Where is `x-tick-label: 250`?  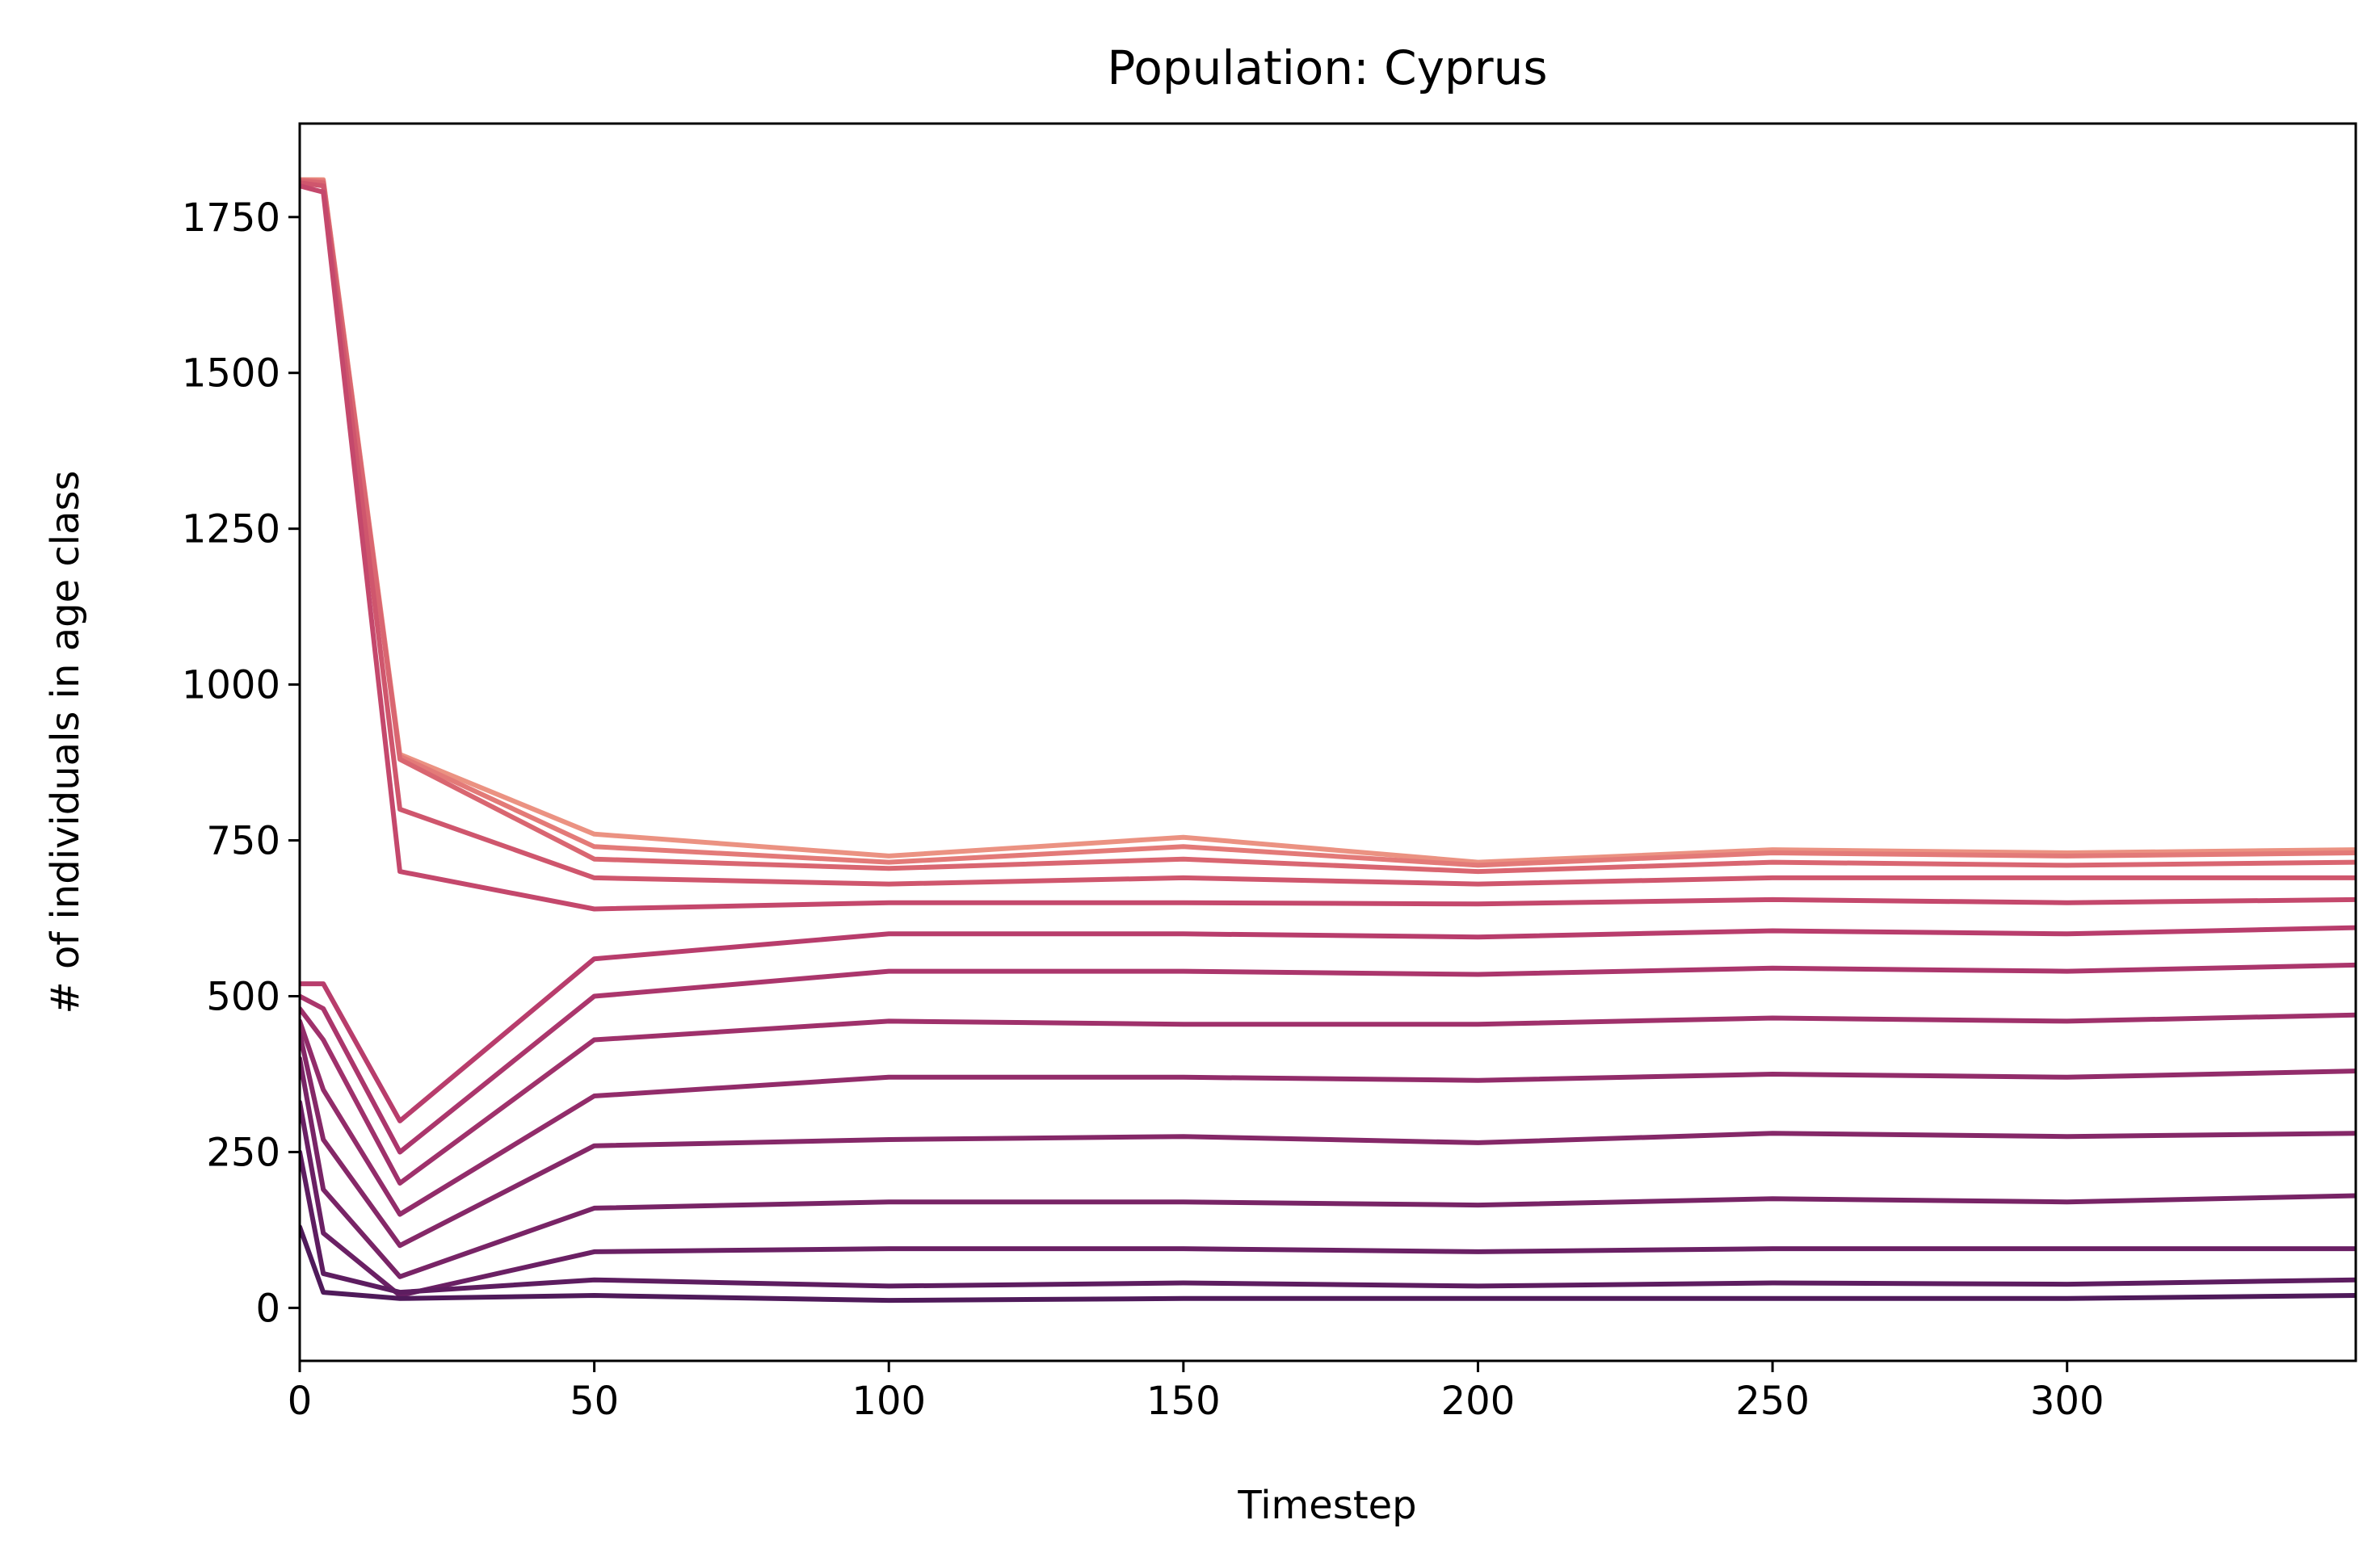
x-tick-label: 250 is located at coordinates (1773, 1401).